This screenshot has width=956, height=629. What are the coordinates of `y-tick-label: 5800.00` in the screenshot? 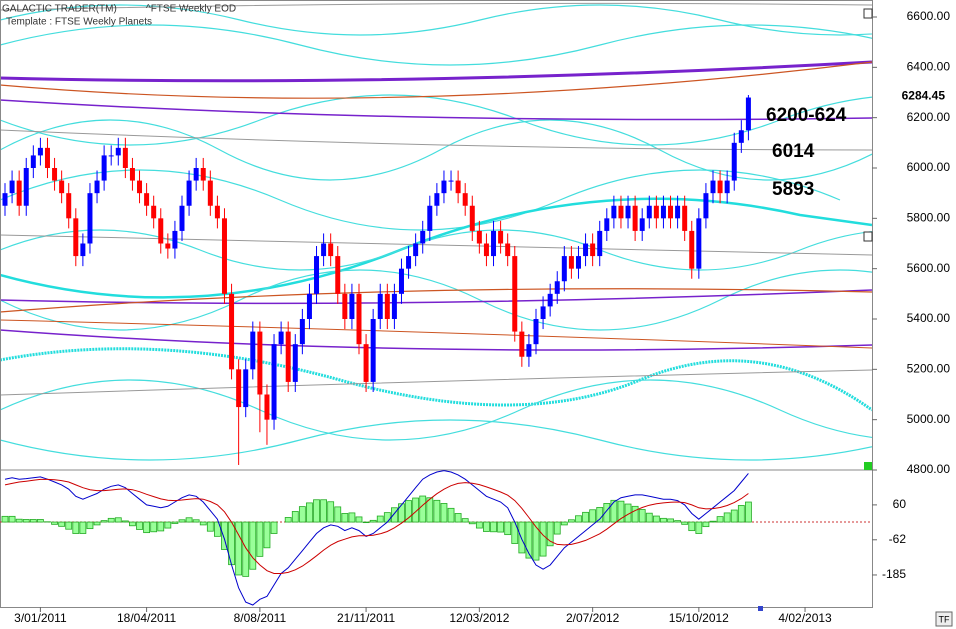 It's located at (929, 218).